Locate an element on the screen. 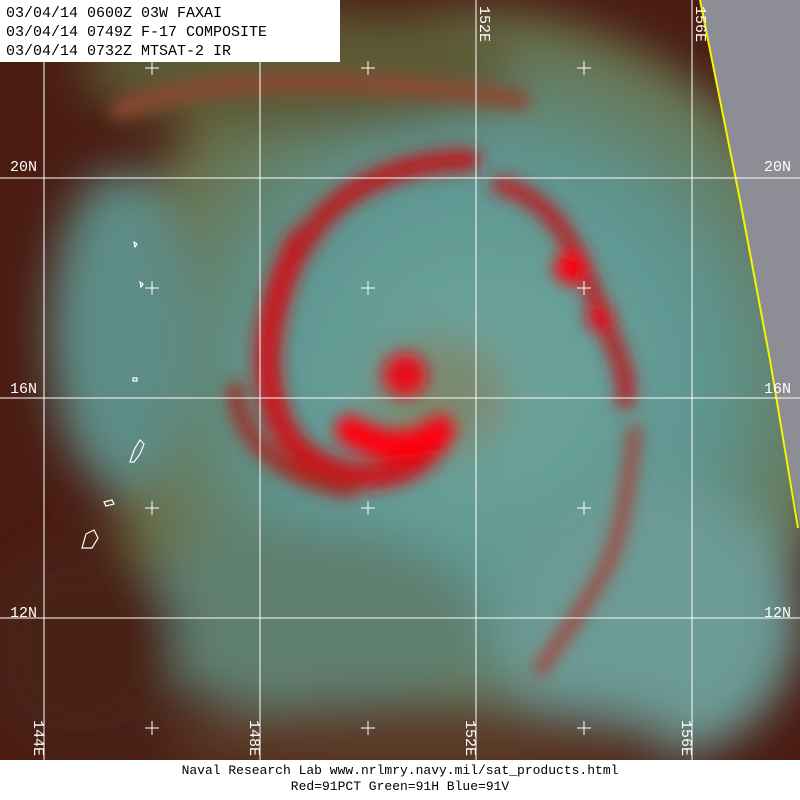 The width and height of the screenshot is (800, 800). header-line: 03/04/14 0732Z MTSAT-2 IR is located at coordinates (118, 51).